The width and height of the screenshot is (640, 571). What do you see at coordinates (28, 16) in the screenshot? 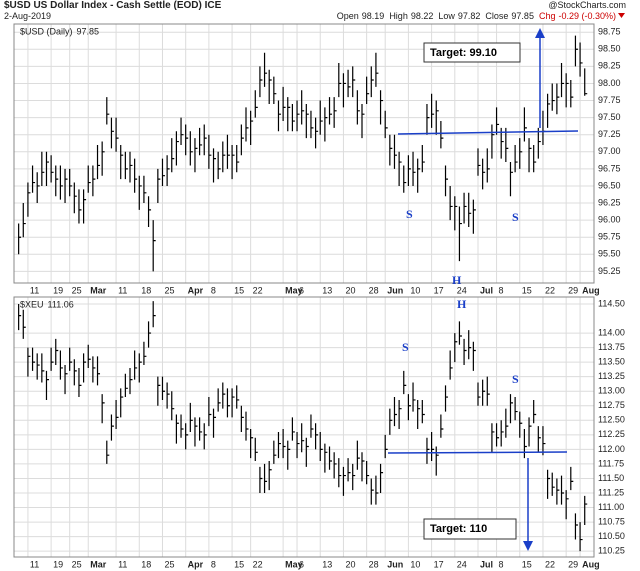
I see `date: 2-Aug-2019` at bounding box center [28, 16].